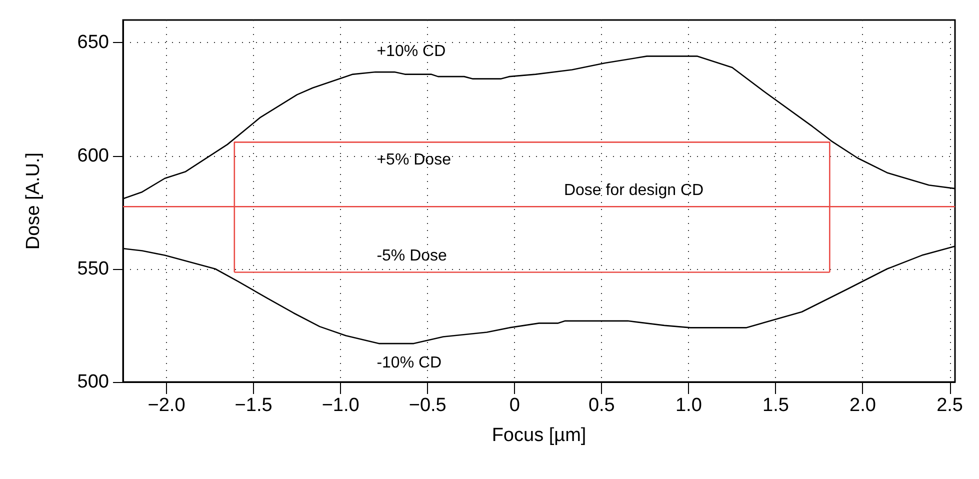  I want to click on y-tick-label: 600, so click(93, 155).